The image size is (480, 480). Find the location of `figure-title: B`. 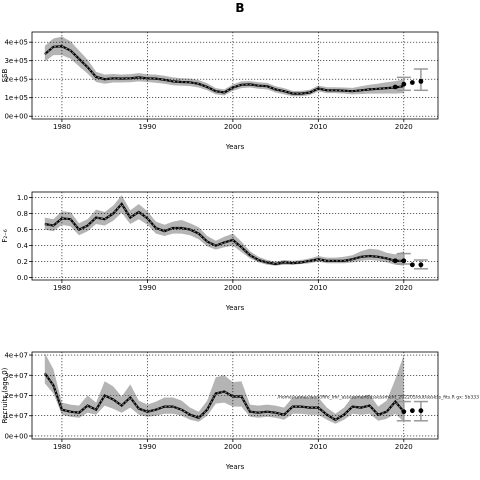

figure-title: B is located at coordinates (239, 8).